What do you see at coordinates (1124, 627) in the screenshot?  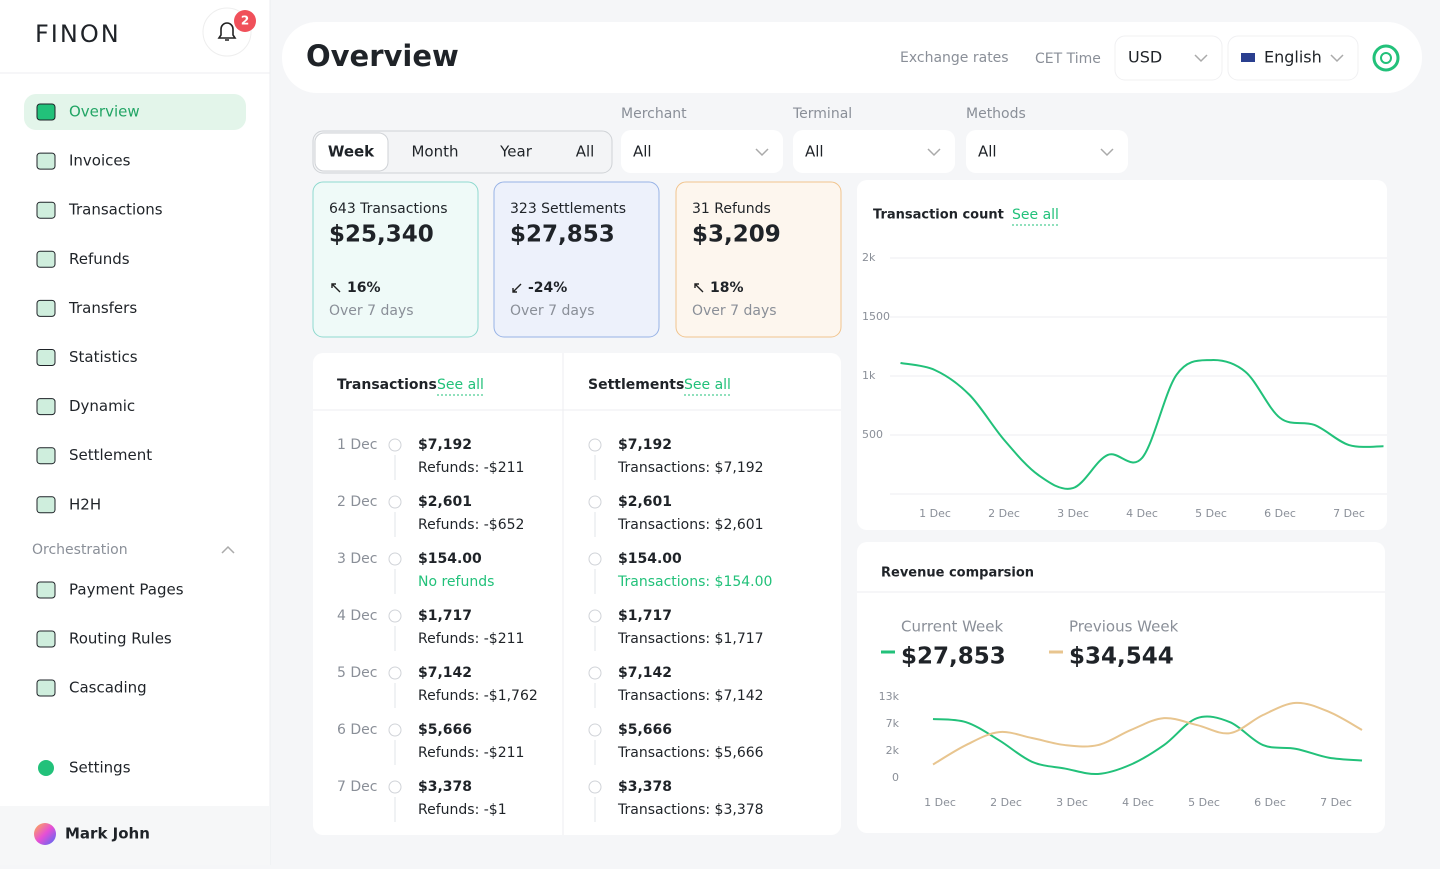 I see `legend-label: Previous Week` at bounding box center [1124, 627].